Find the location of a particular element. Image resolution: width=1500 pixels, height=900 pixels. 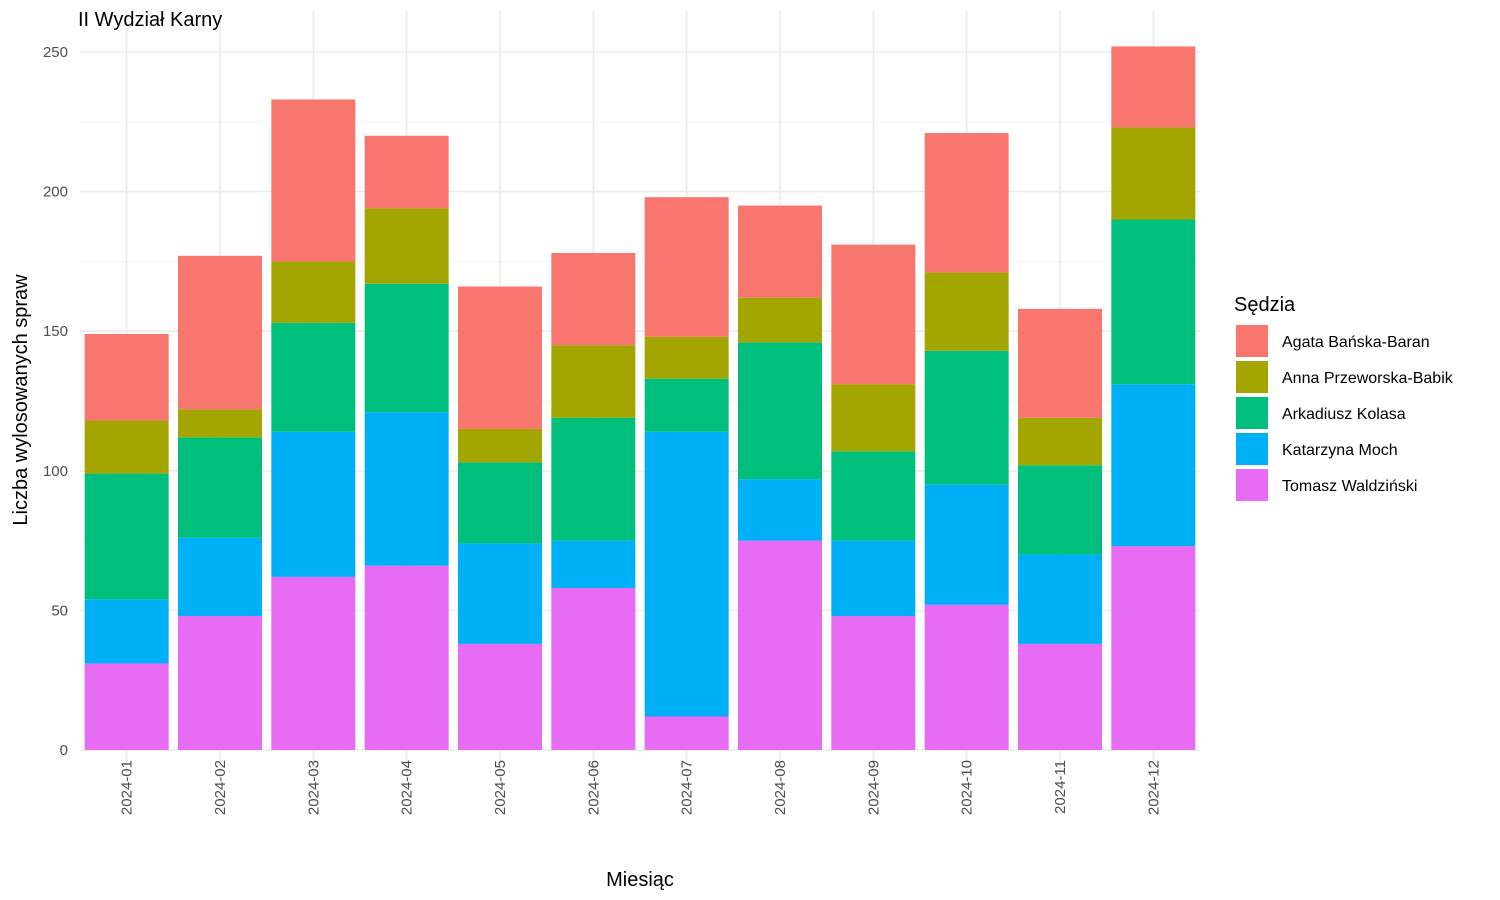

y-tick-label: 100 is located at coordinates (55, 471).